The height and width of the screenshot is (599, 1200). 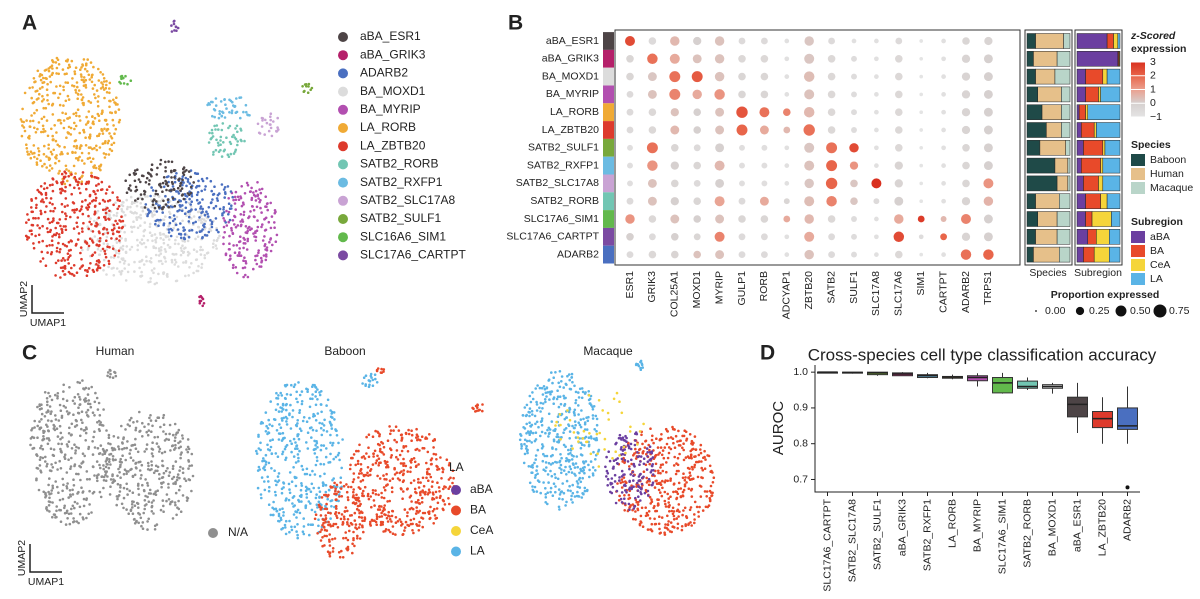 What do you see at coordinates (630, 285) in the screenshot?
I see `column-label: ESR1` at bounding box center [630, 285].